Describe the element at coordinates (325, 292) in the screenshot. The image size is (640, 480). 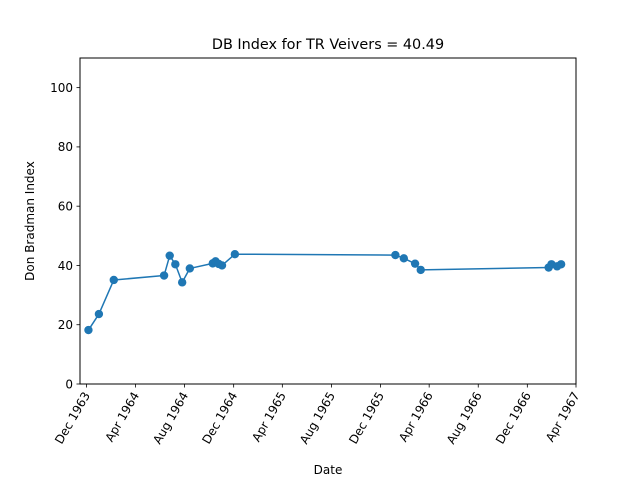
I see `series-layer` at that location.